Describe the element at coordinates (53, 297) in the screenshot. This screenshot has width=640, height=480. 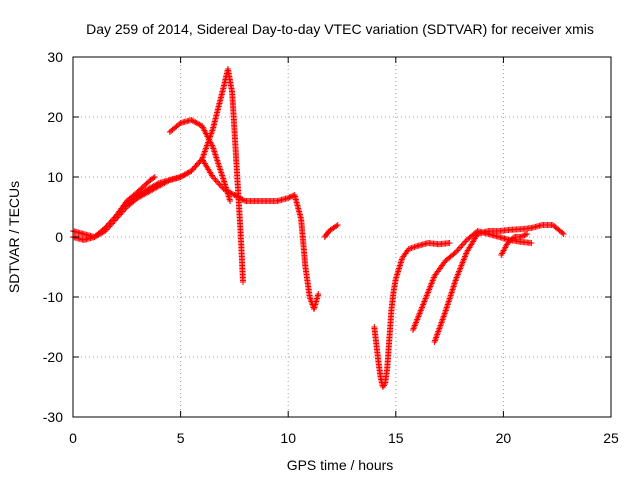
I see `y-tick-label: -10` at that location.